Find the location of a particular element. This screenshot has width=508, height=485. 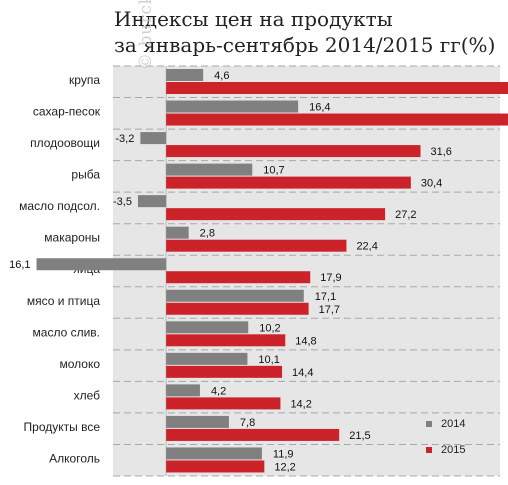

category-label: масло слив. is located at coordinates (66, 332).